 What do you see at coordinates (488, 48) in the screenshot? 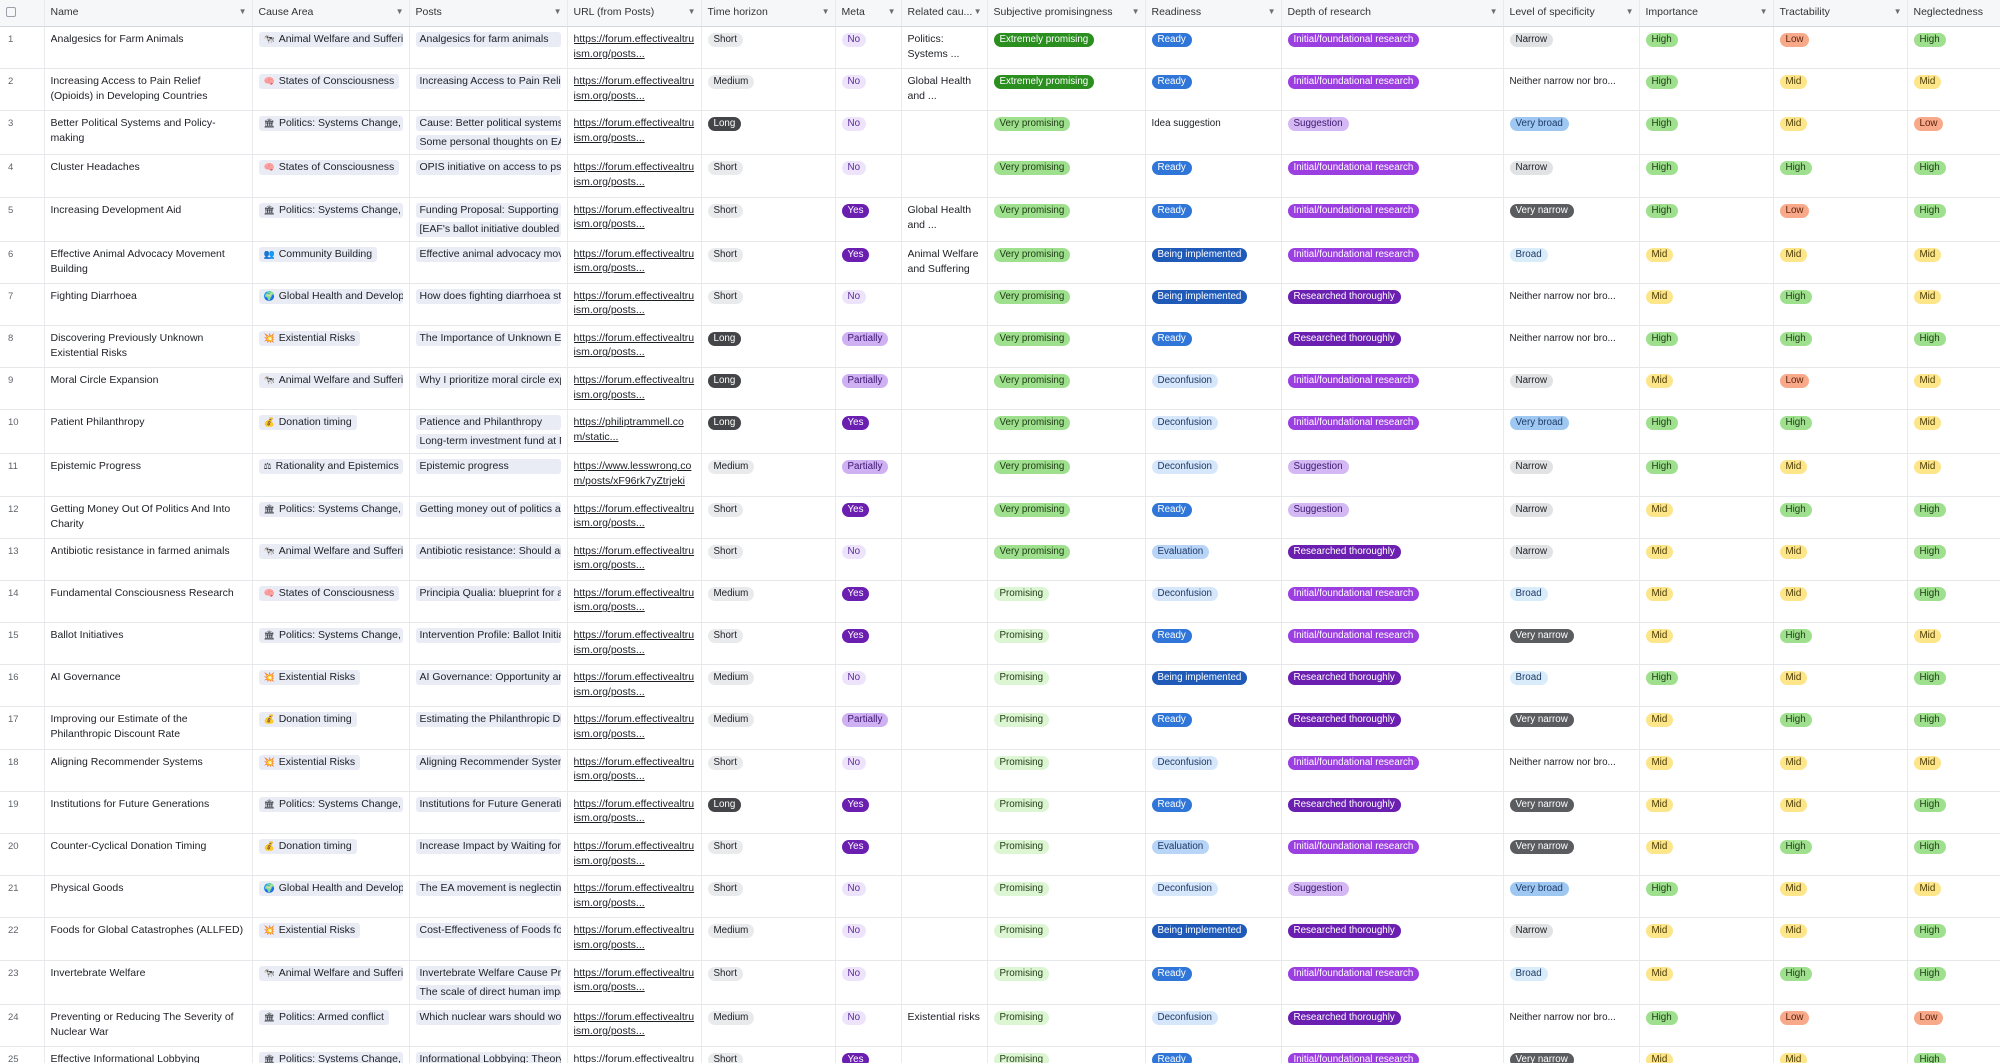
I see `cell-posts: Analgesics for farm animals` at bounding box center [488, 48].